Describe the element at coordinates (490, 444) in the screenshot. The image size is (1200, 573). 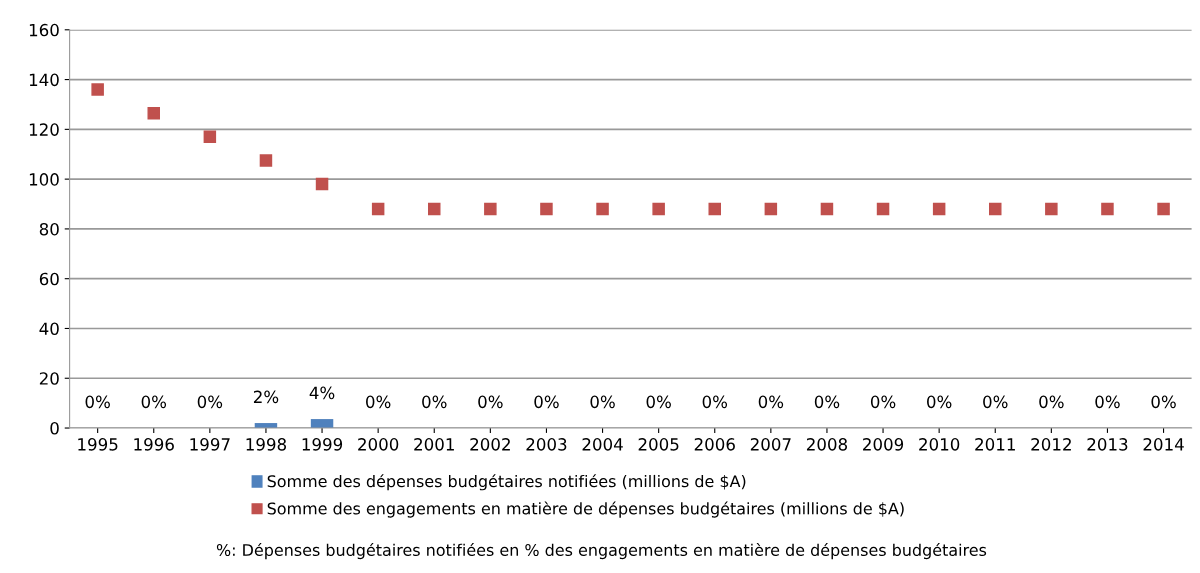
I see `x-tick-label: 2002` at that location.